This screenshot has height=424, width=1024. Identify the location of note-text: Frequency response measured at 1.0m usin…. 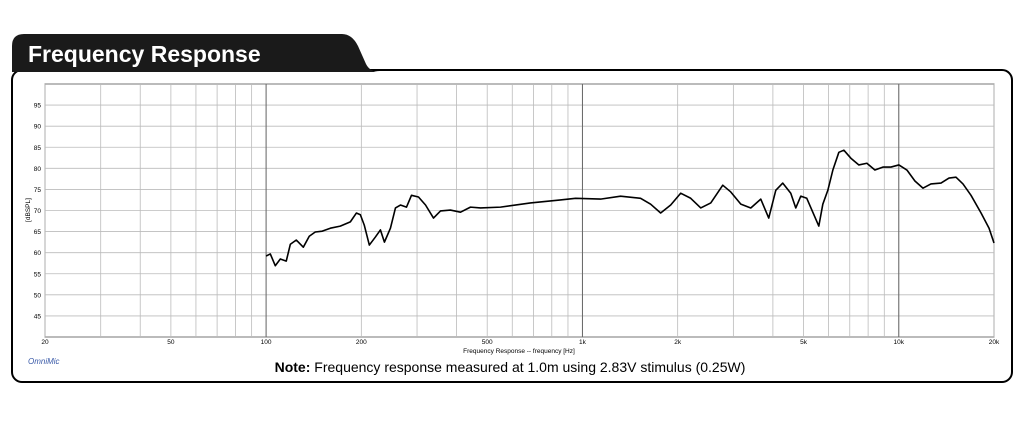
(529, 367).